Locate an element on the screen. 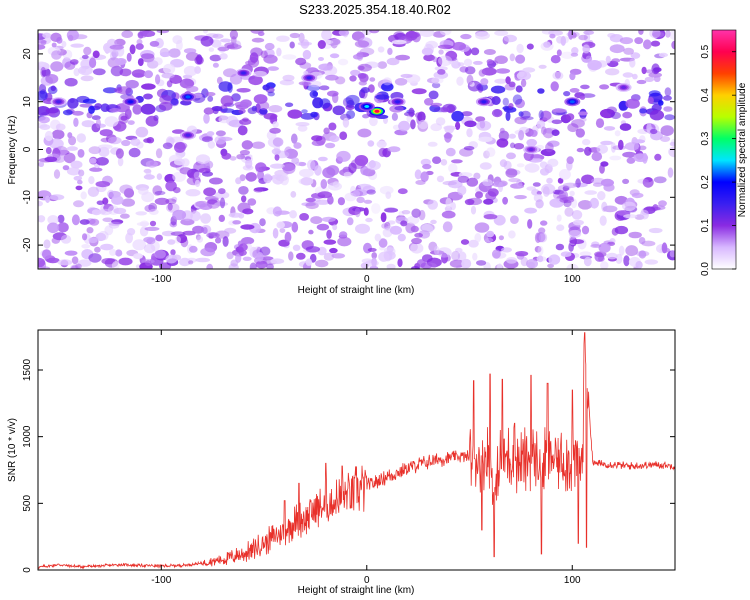 The width and height of the screenshot is (750, 600). spectrogram-x-label: Height of straight line (km) is located at coordinates (356, 290).